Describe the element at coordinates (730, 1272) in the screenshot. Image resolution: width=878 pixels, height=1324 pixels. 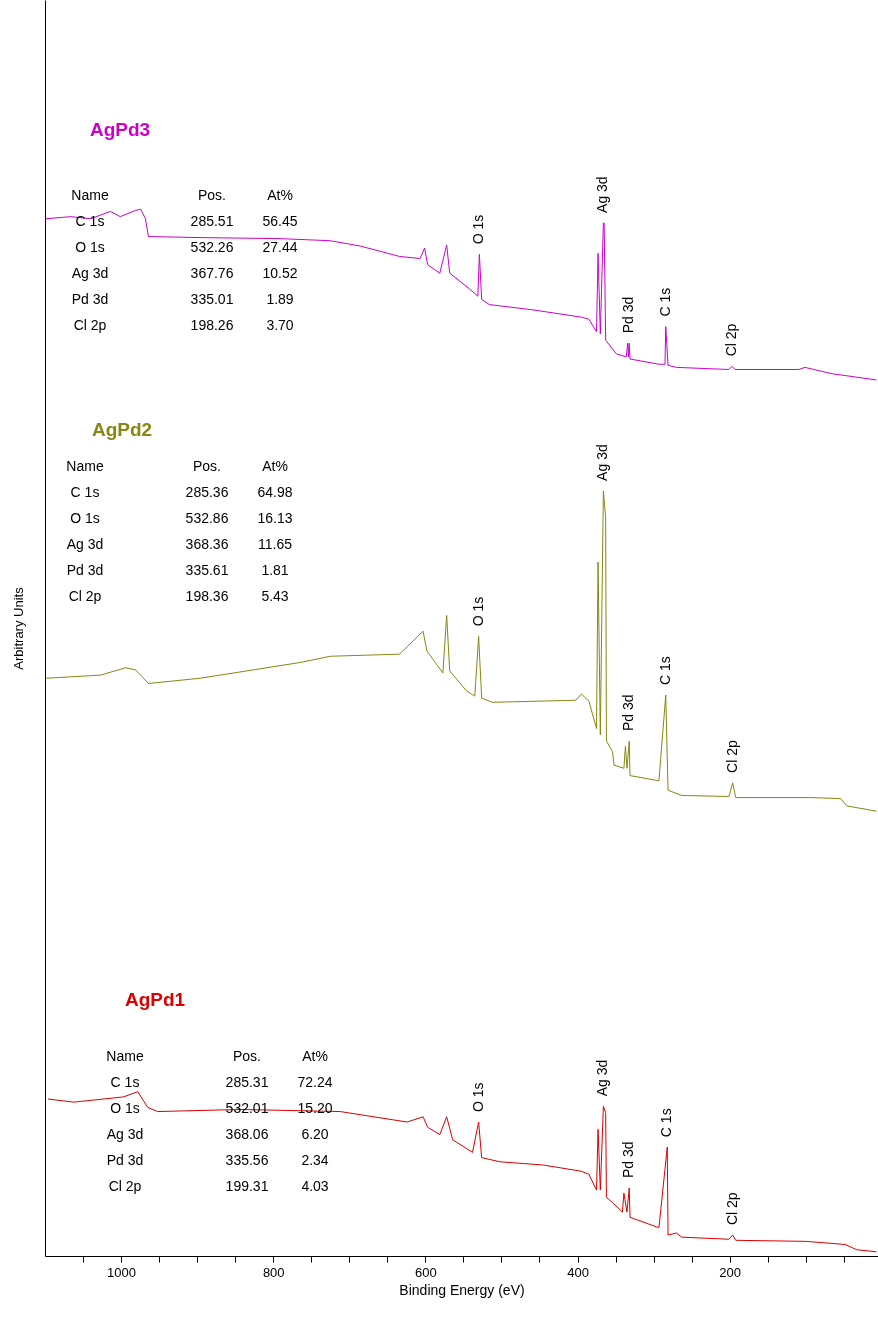
I see `x-tick-label: 200` at that location.